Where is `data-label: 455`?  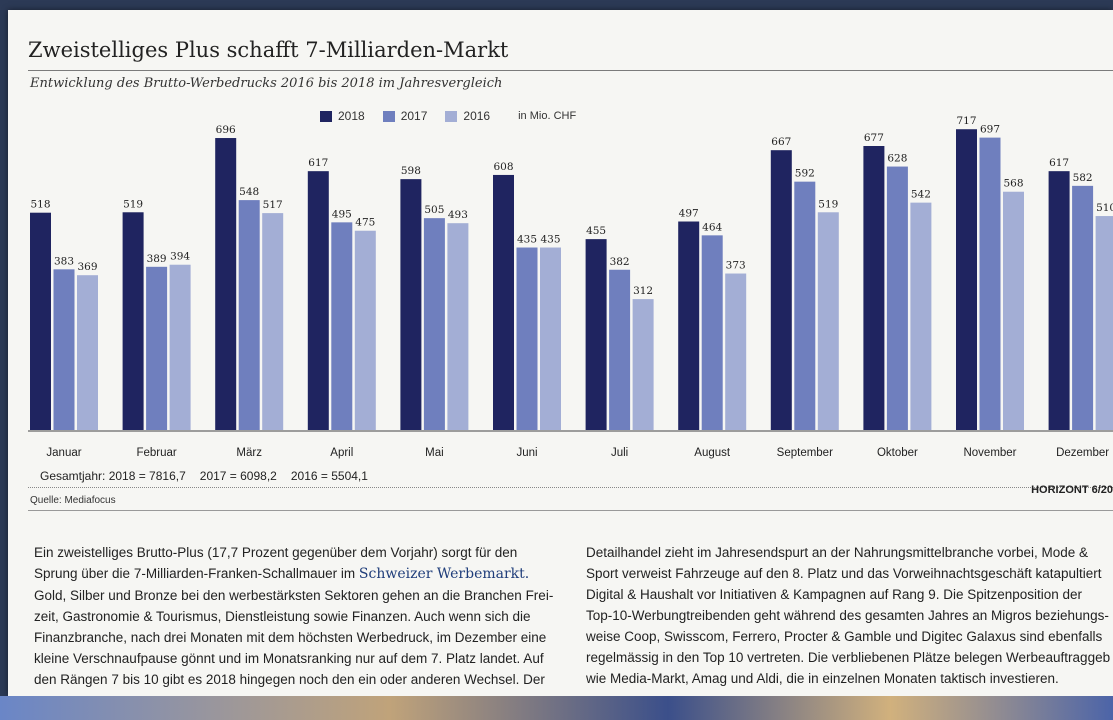 data-label: 455 is located at coordinates (596, 231).